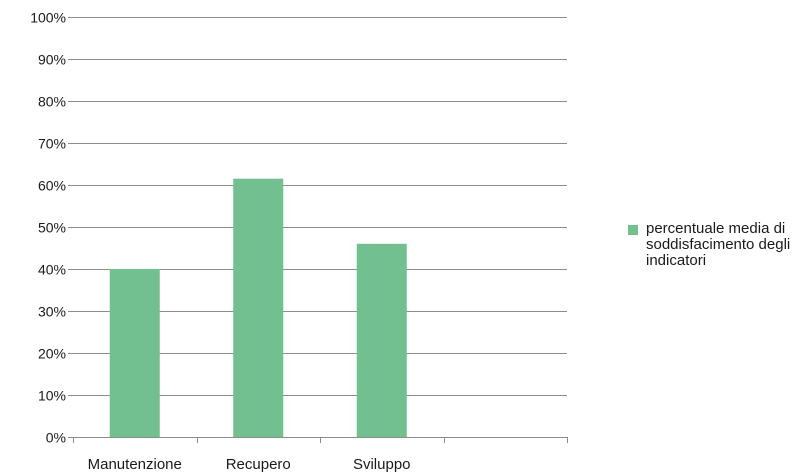  I want to click on y-tick-label: 10%, so click(52, 396).